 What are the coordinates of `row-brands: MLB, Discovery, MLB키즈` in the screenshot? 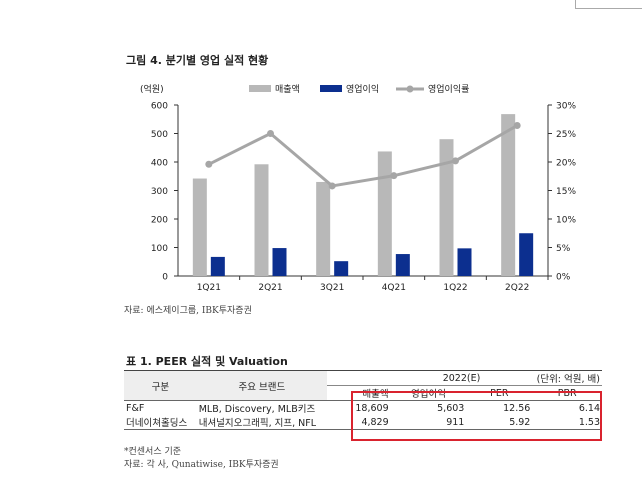 It's located at (257, 409).